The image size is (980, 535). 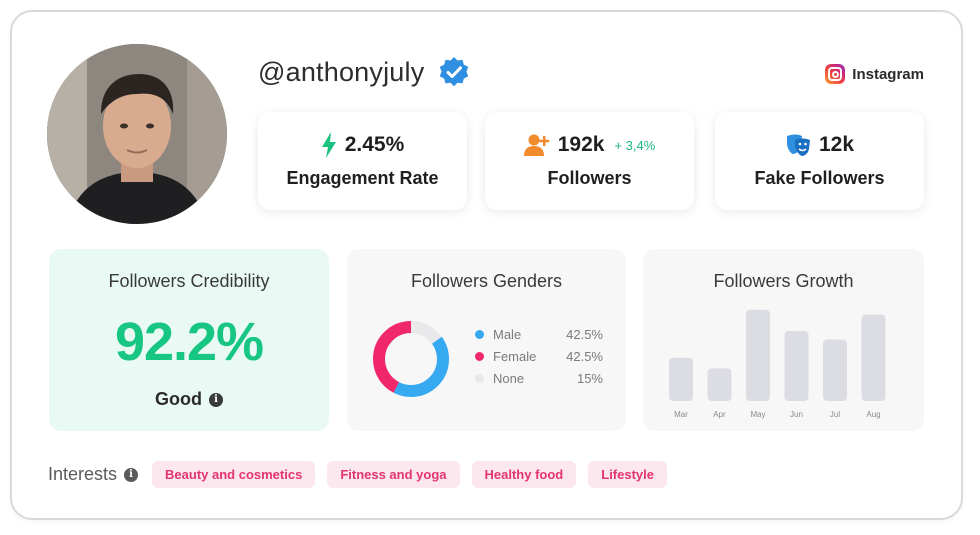 I want to click on avatar-photo, so click(x=137, y=134).